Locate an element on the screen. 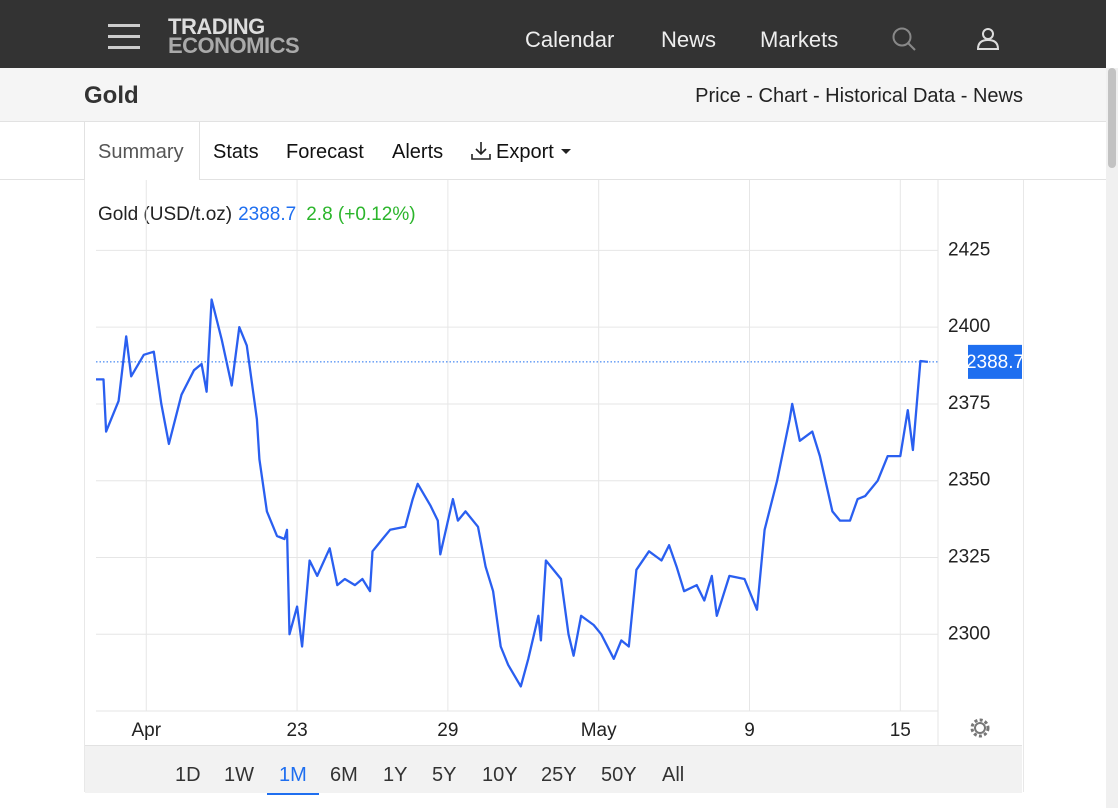  nav-link: Markets is located at coordinates (799, 39).